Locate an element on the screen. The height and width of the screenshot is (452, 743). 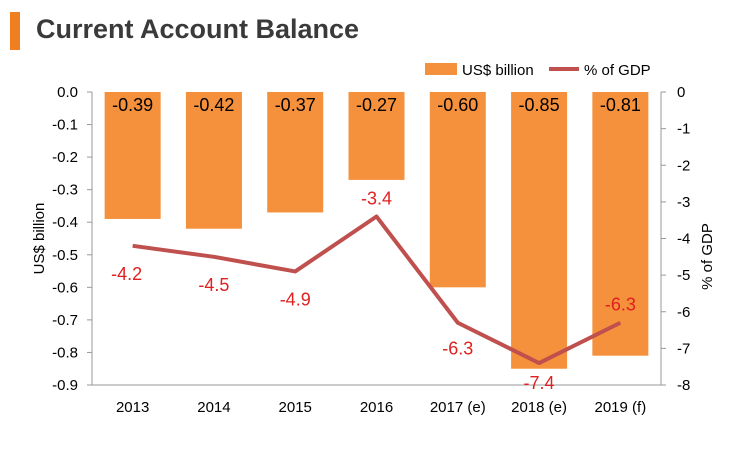
right-tick-label-3: -3 is located at coordinates (683, 202).